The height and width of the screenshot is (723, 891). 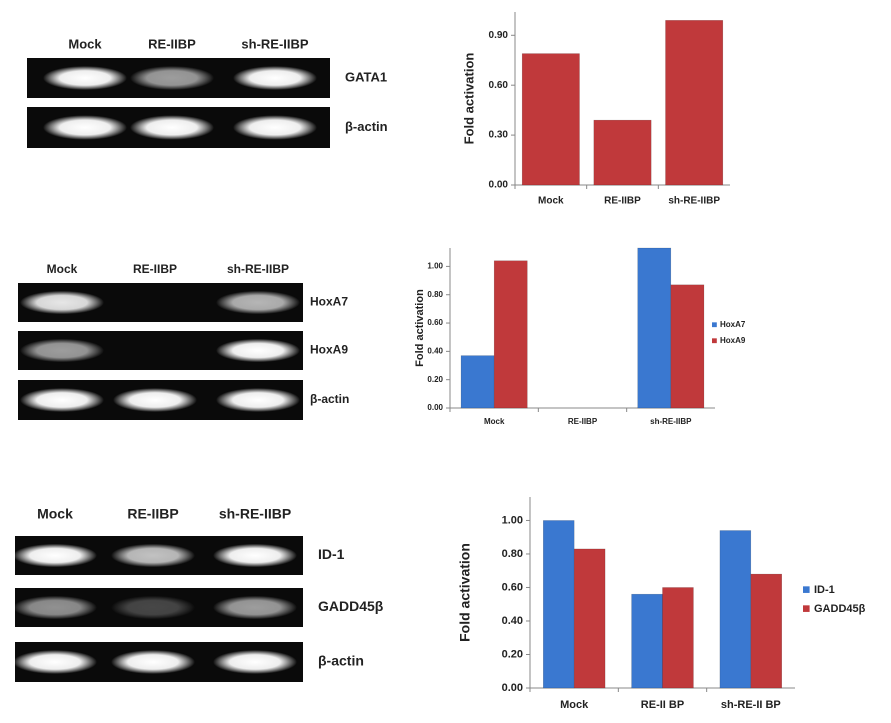 What do you see at coordinates (662, 705) in the screenshot?
I see `x-tick-label: RE-II BP` at bounding box center [662, 705].